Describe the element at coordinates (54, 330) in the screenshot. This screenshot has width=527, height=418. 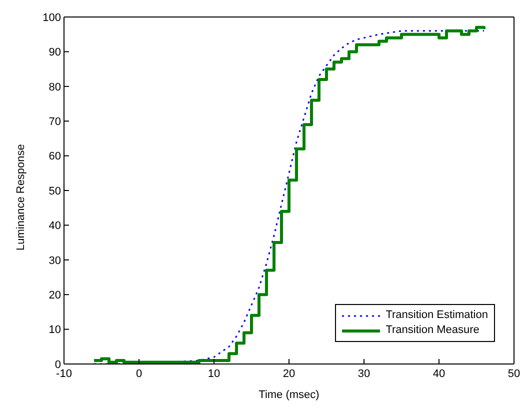
I see `y-tick-label: 10` at that location.